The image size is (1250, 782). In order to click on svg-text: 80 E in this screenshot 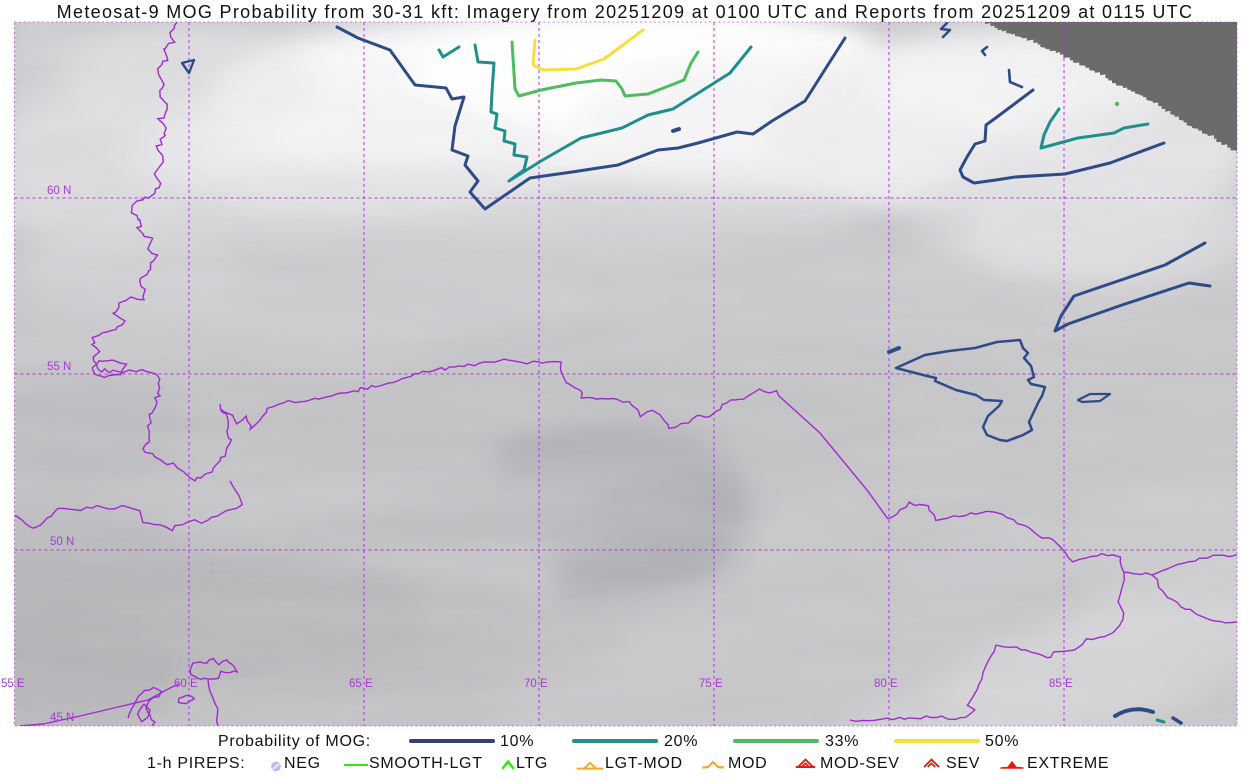, I will do `click(886, 684)`.